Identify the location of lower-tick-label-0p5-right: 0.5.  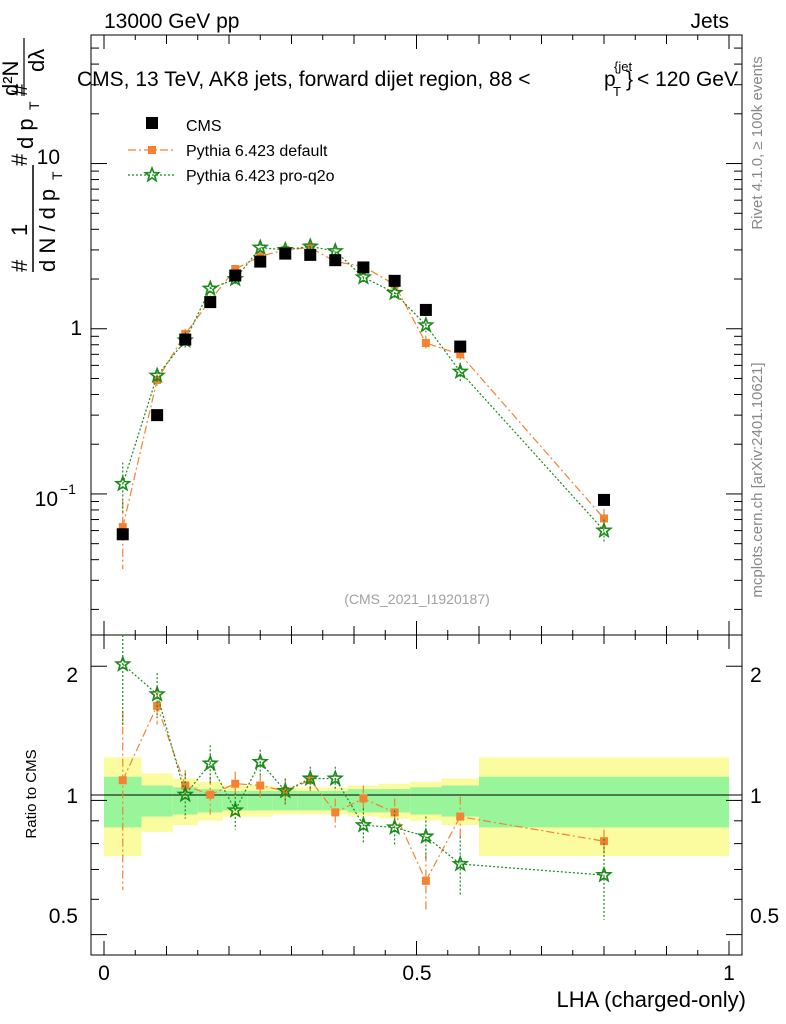
(764, 916).